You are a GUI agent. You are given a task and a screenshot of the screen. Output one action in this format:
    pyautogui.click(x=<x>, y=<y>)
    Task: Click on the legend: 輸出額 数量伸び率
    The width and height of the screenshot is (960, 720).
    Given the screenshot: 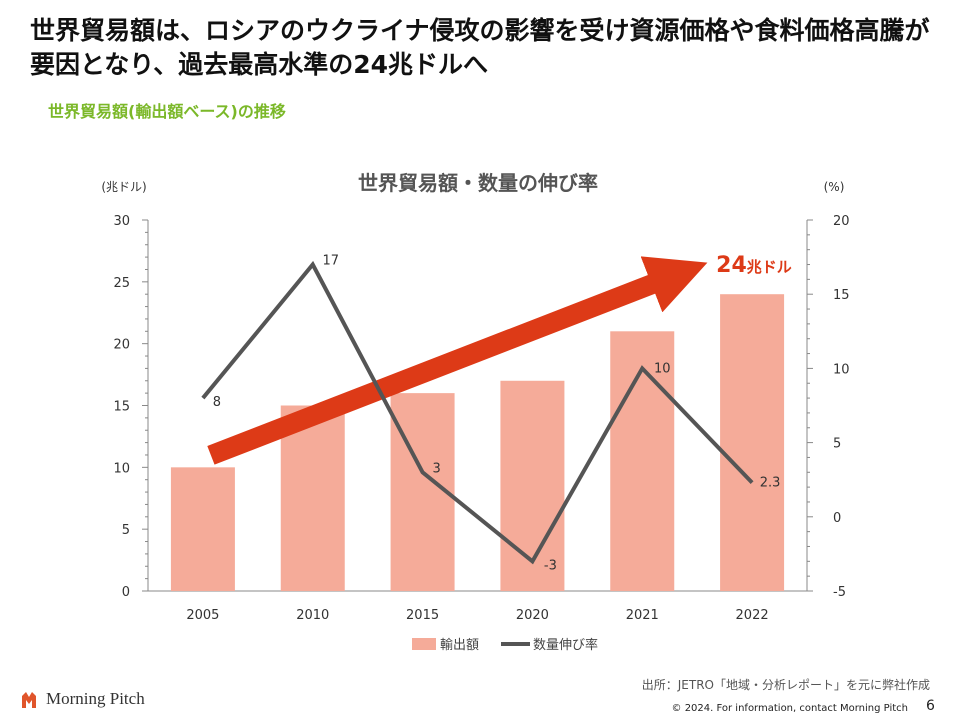 What is the action you would take?
    pyautogui.click(x=505, y=645)
    